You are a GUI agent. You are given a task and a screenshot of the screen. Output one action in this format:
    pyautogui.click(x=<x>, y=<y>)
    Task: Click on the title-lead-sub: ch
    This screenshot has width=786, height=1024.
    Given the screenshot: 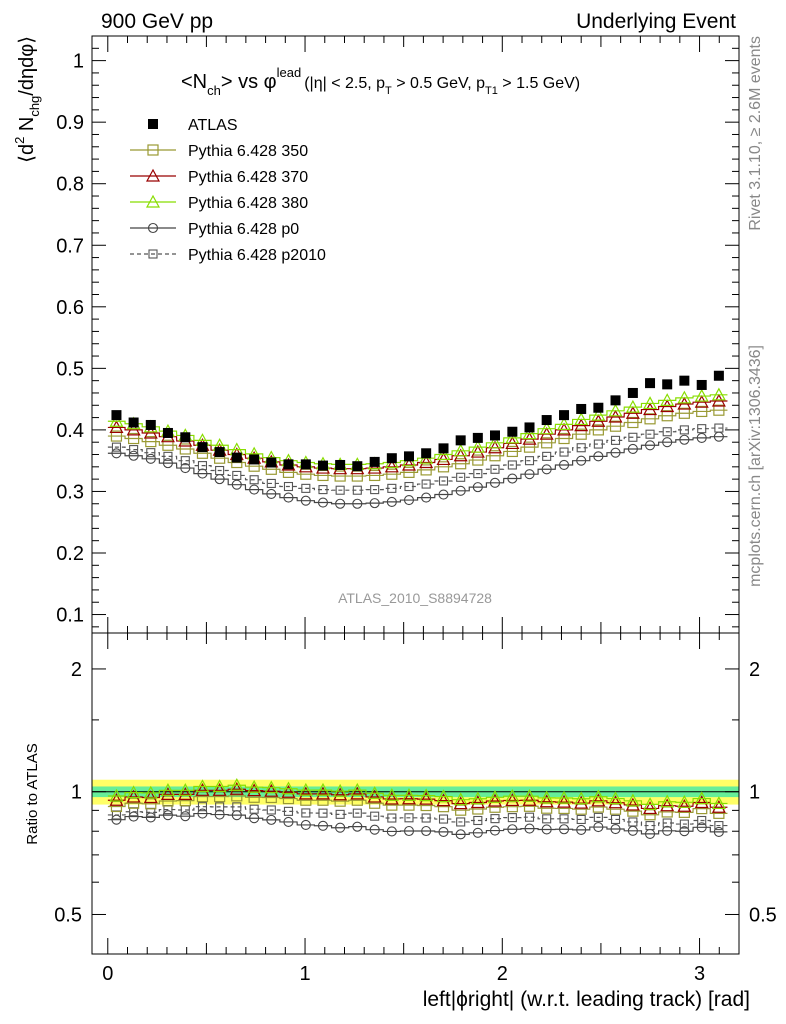 What is the action you would take?
    pyautogui.click(x=214, y=90)
    